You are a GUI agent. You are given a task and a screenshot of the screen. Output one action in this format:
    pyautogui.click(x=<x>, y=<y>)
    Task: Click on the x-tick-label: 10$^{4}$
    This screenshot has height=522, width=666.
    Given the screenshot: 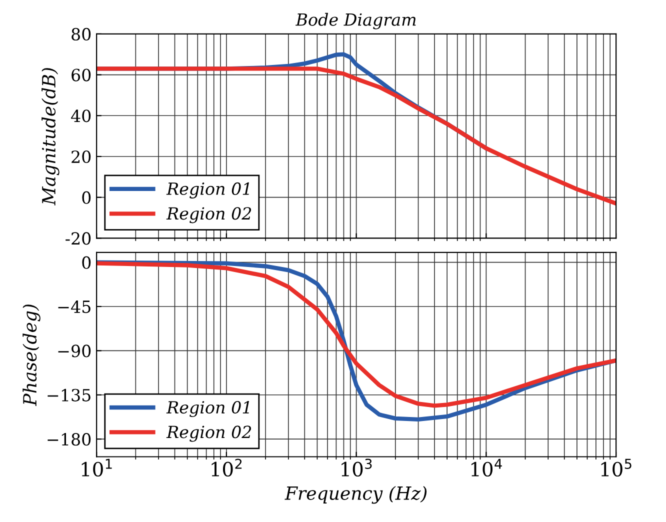 What is the action you would take?
    pyautogui.click(x=486, y=467)
    